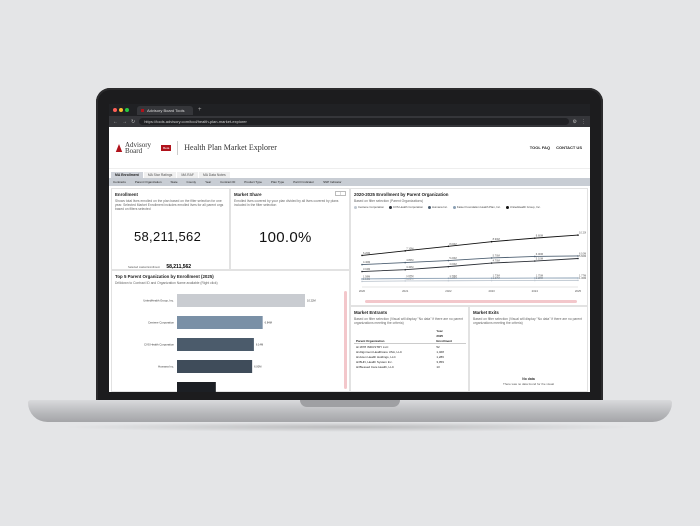  Describe the element at coordinates (405, 207) in the screenshot. I see `legend-item: CVS Health Corporation` at that location.